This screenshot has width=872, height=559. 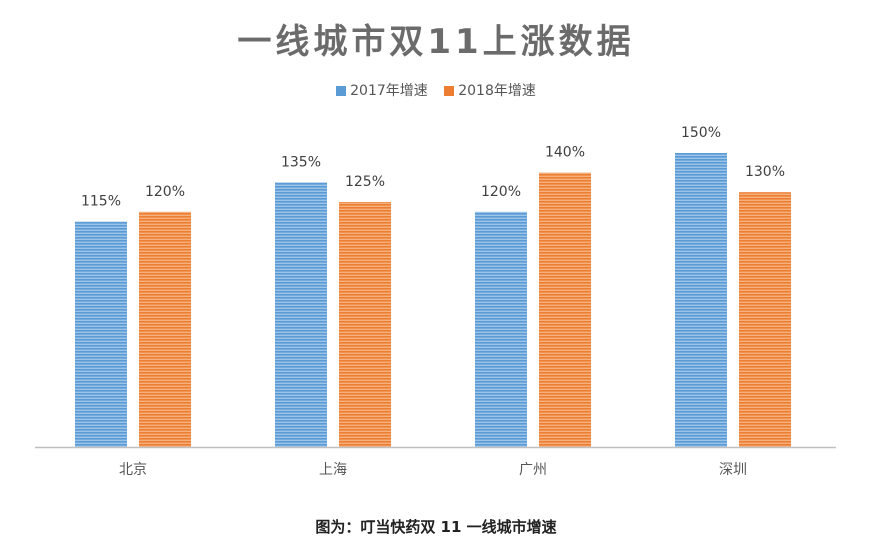 I want to click on bar-上海-2017年增速, so click(x=301, y=314).